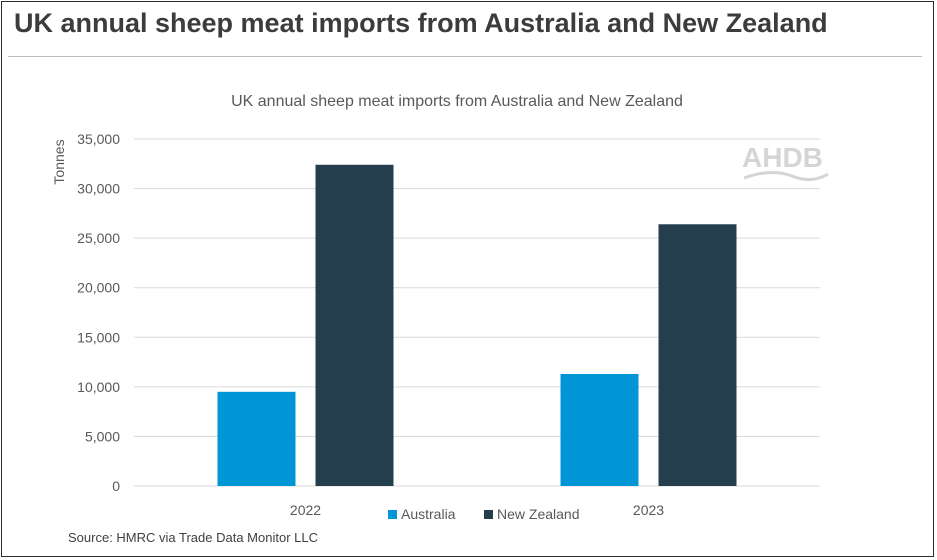 The height and width of the screenshot is (560, 937). I want to click on y-tick-label: 10,000, so click(98, 387).